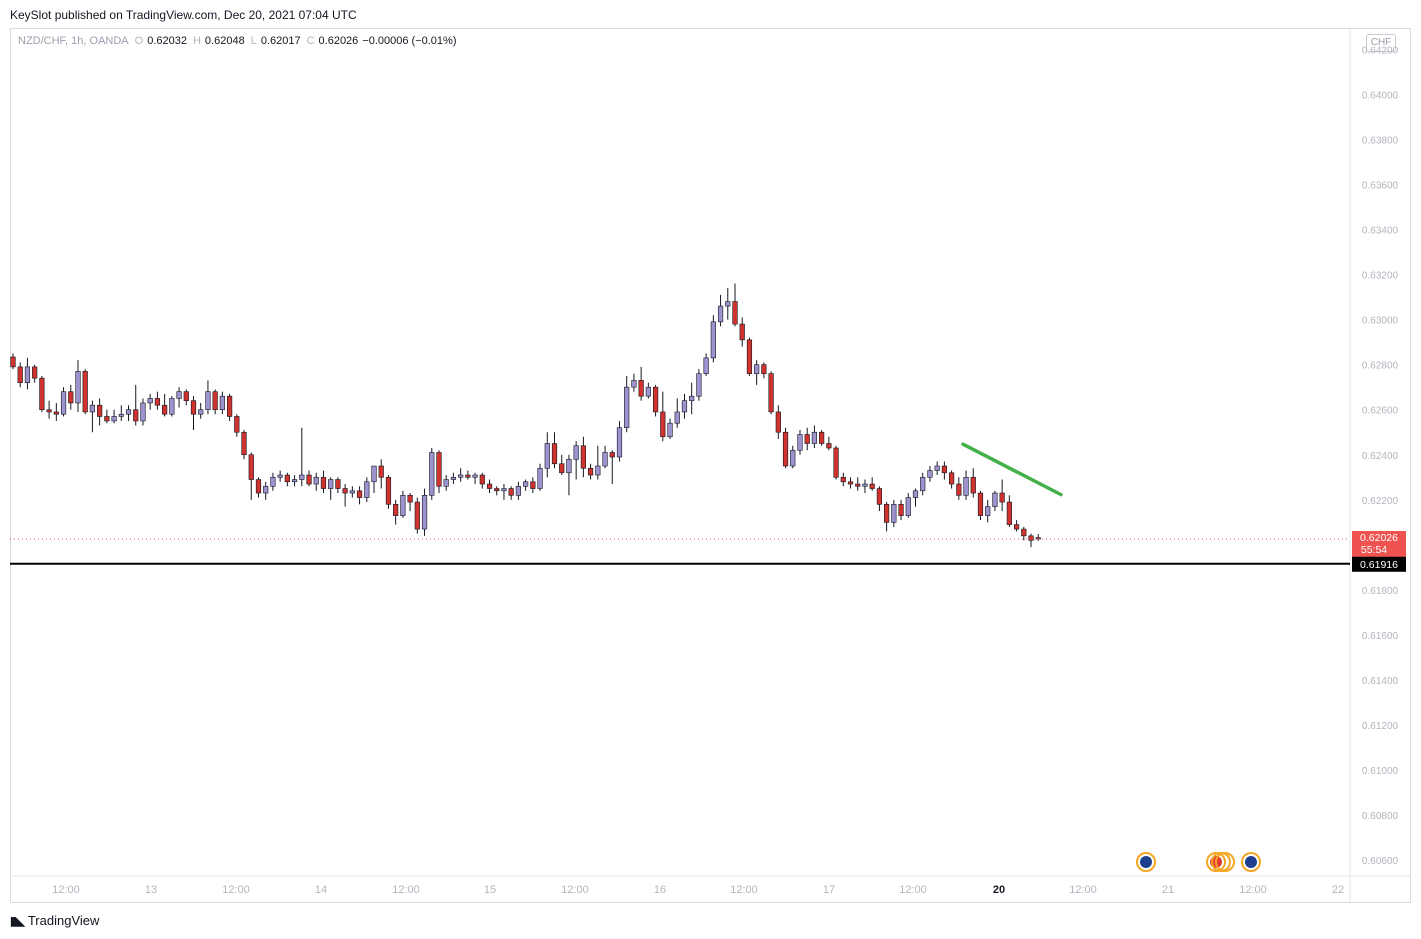 The width and height of the screenshot is (1421, 939). Describe the element at coordinates (253, 41) in the screenshot. I see `legend-low-label: L` at that location.